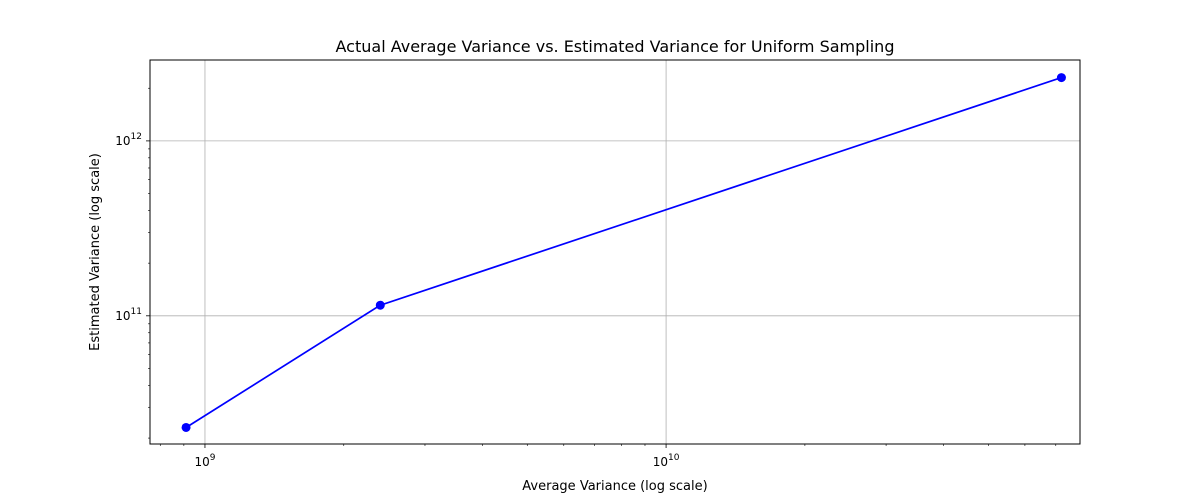 This screenshot has height=500, width=1200. What do you see at coordinates (666, 461) in the screenshot?
I see `x-tick-label: 1010` at bounding box center [666, 461].